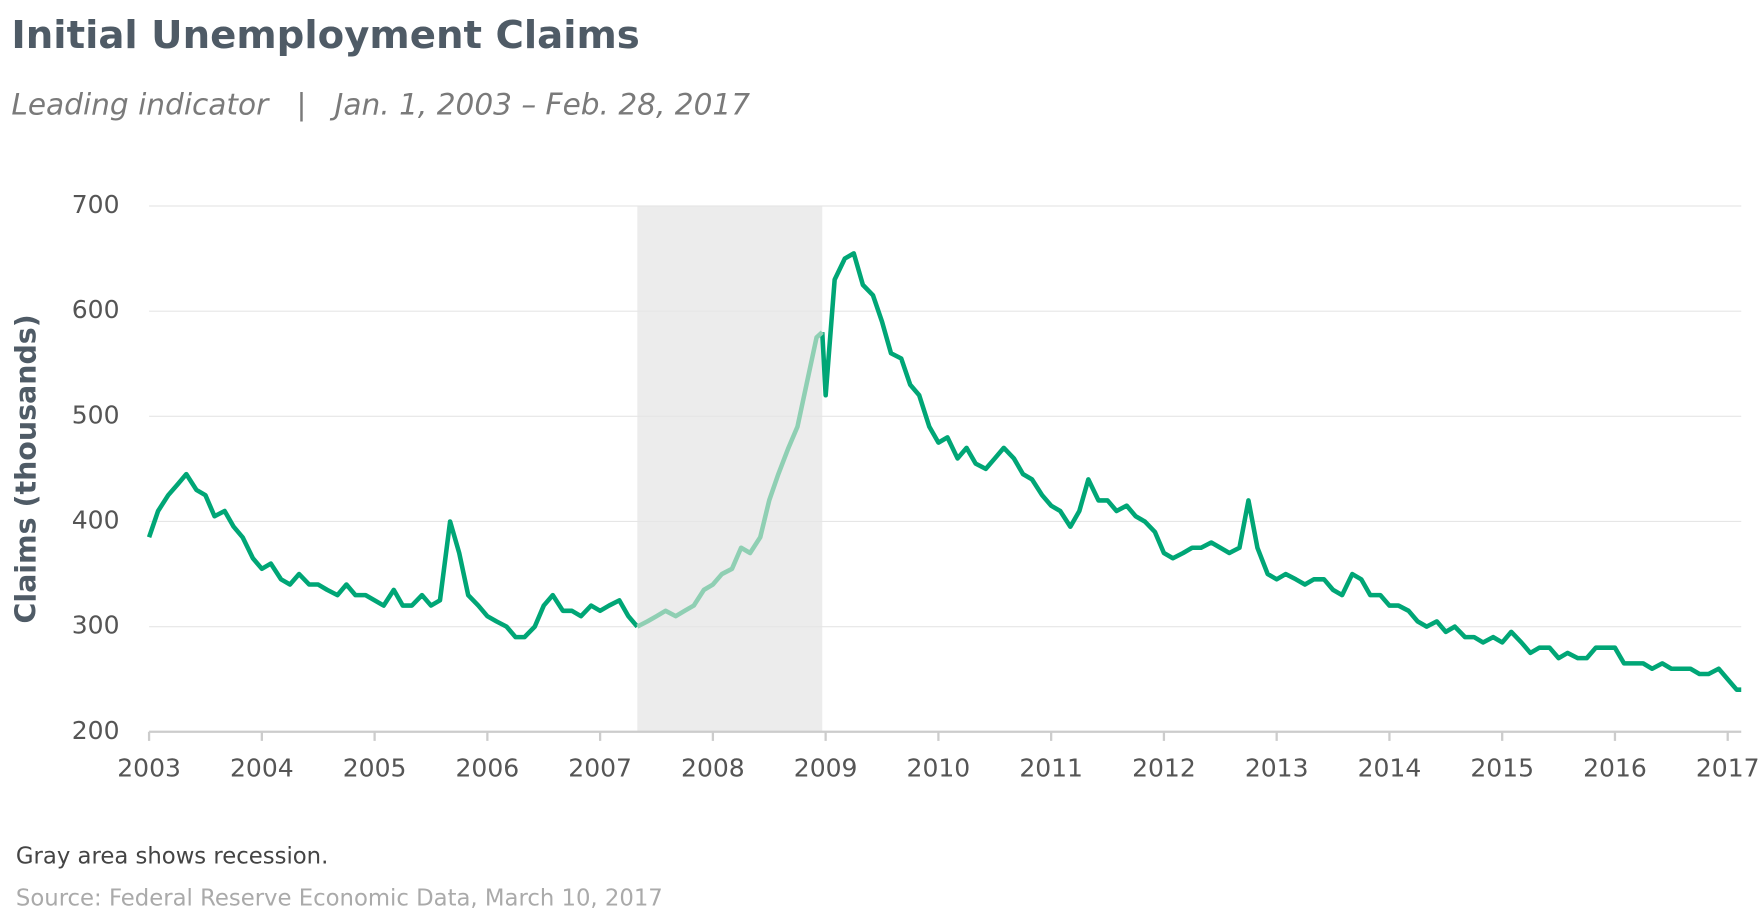 This screenshot has height=923, width=1764. Describe the element at coordinates (488, 767) in the screenshot. I see `x-tick-label: 2006` at that location.